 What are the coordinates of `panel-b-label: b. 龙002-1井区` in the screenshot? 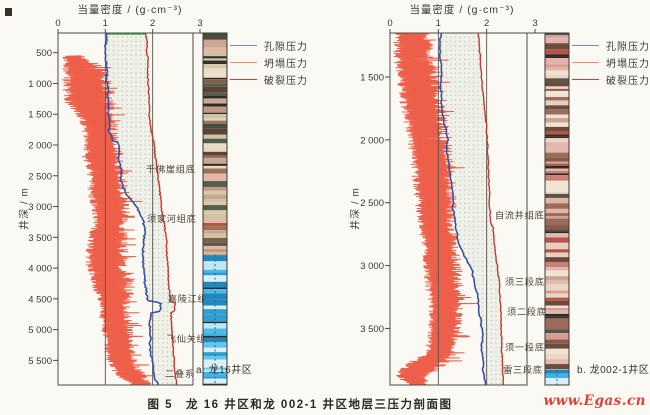 It's located at (613, 370).